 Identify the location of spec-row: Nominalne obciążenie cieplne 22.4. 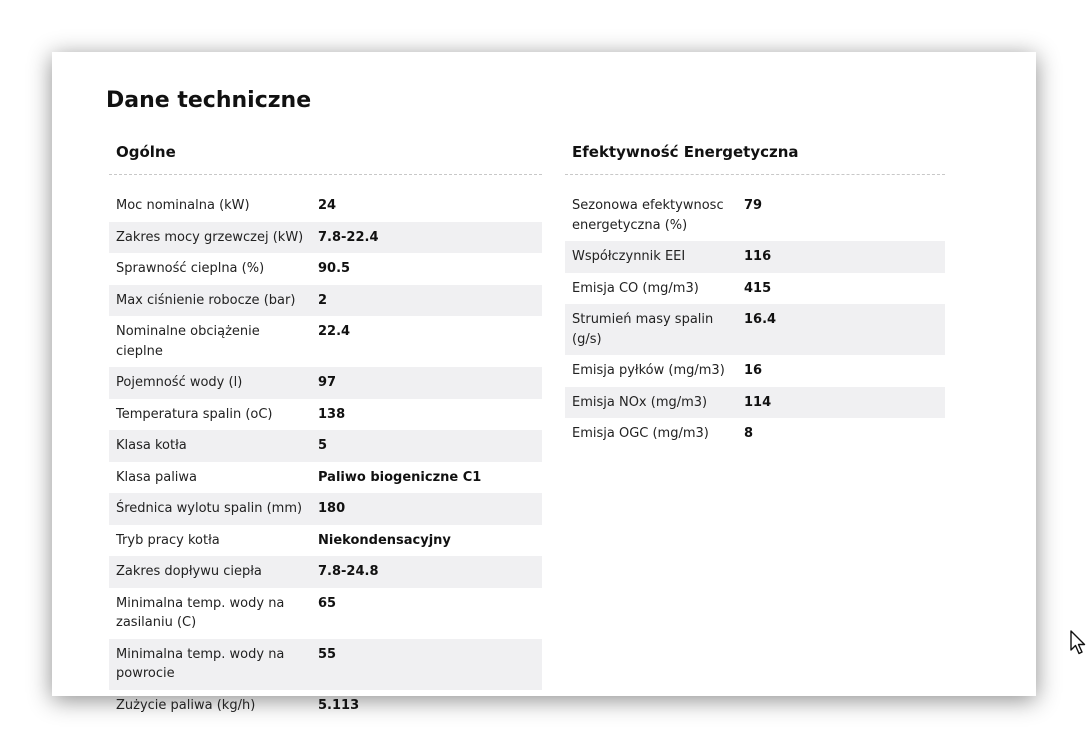
(325, 341).